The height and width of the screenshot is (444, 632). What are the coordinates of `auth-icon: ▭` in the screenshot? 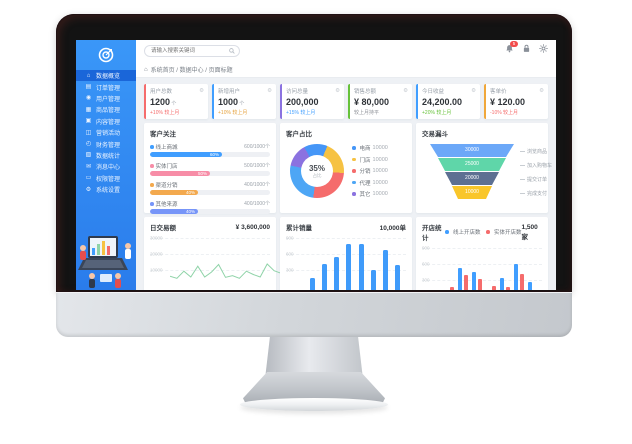 It's located at (88, 178).